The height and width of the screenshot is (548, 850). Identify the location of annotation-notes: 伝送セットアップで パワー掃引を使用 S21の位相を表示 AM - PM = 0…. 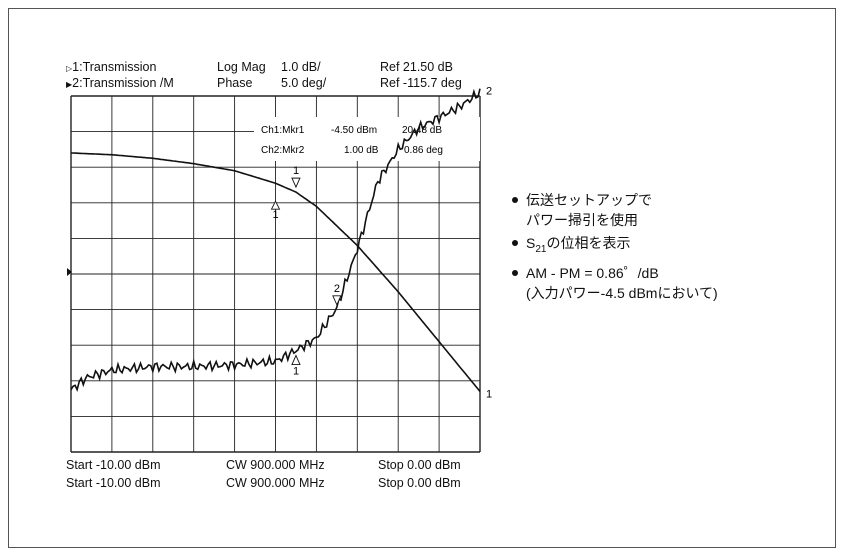
(672, 248).